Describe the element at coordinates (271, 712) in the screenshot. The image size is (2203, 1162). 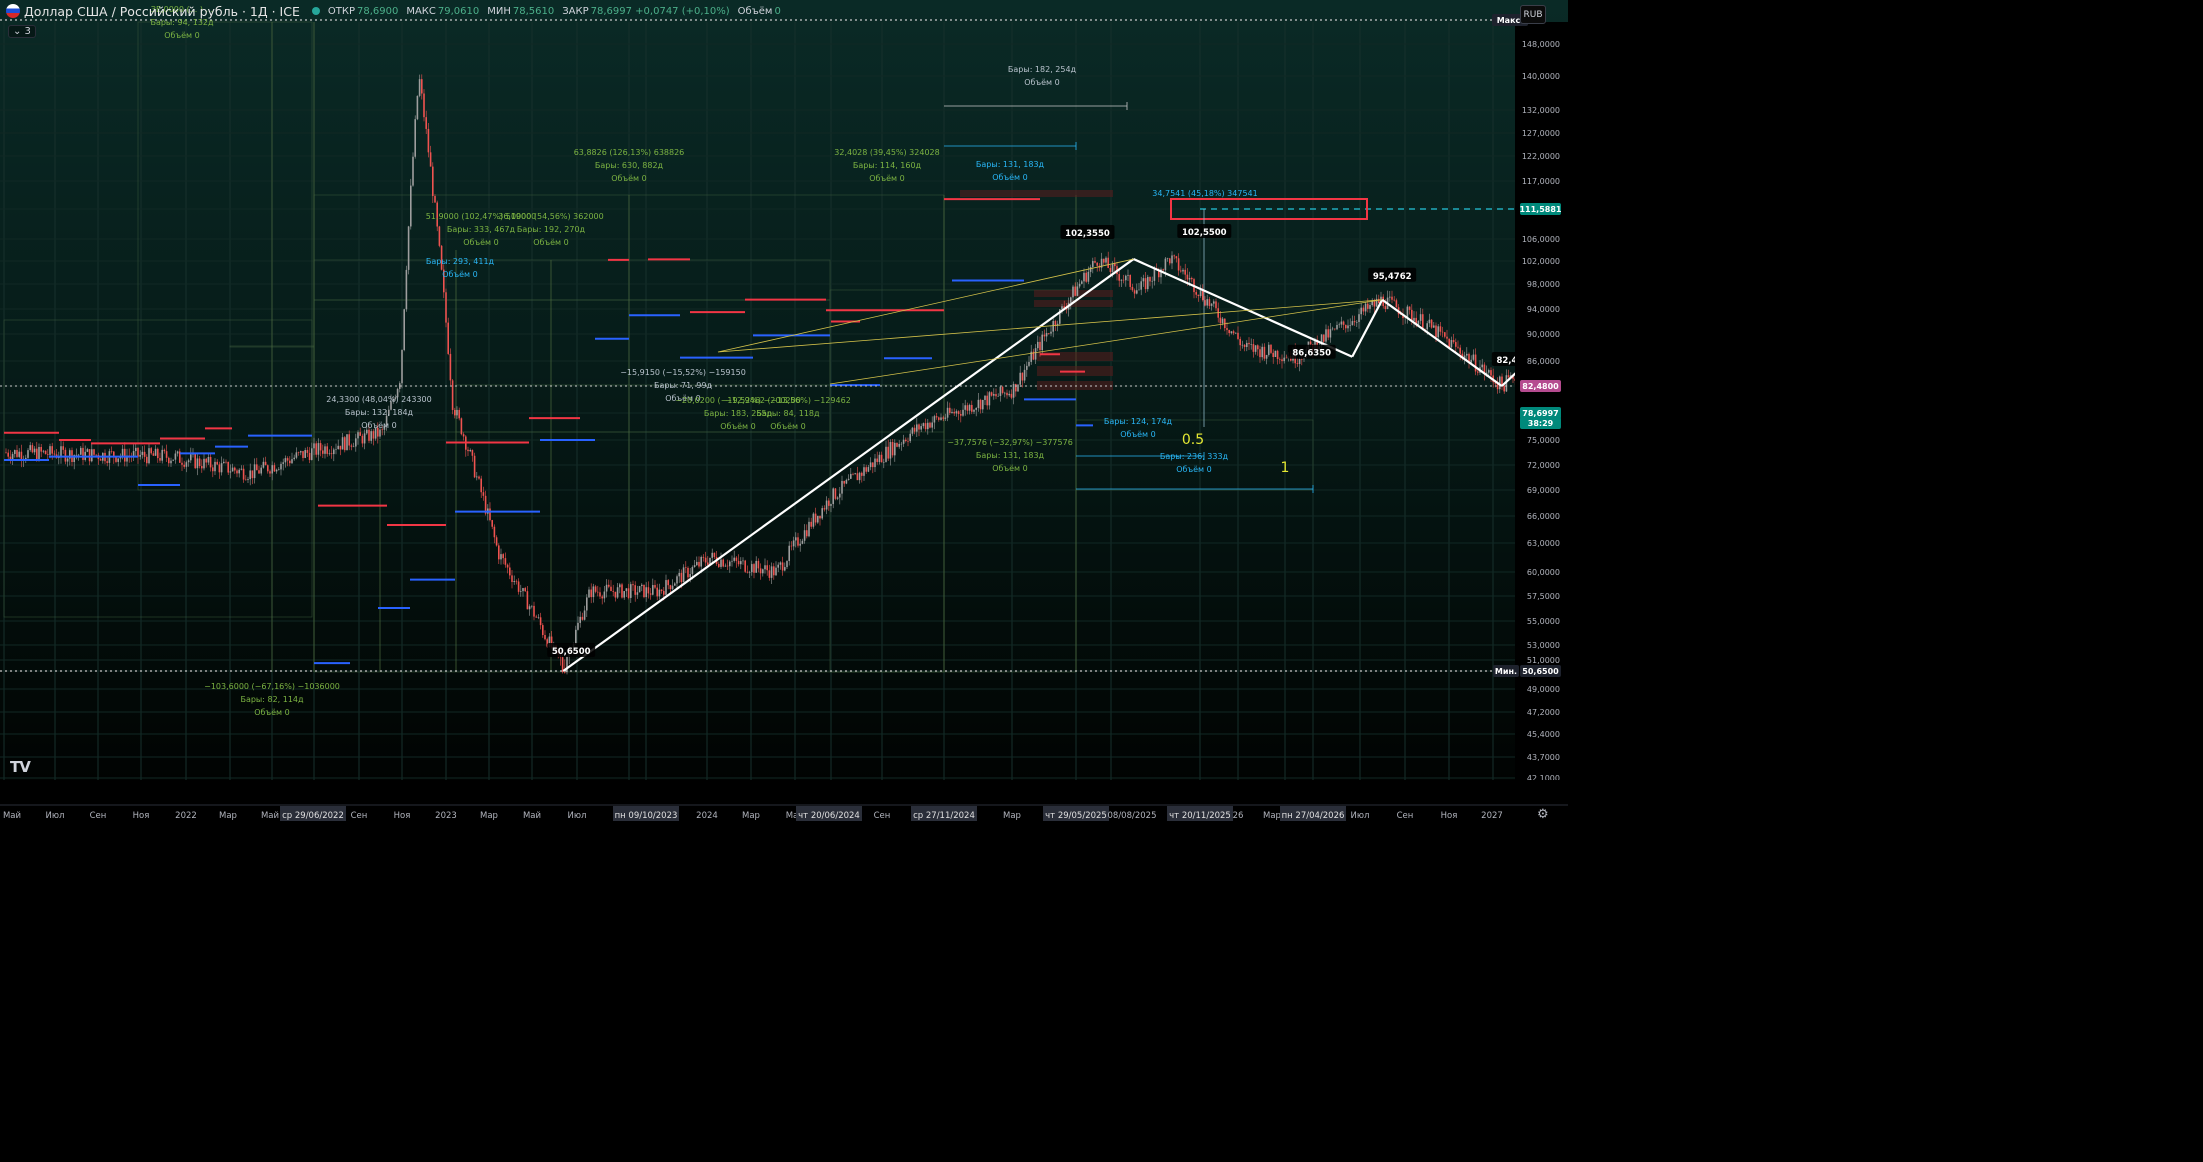
I see `measure-annotation-16-line-2: Объём 0` at that location.